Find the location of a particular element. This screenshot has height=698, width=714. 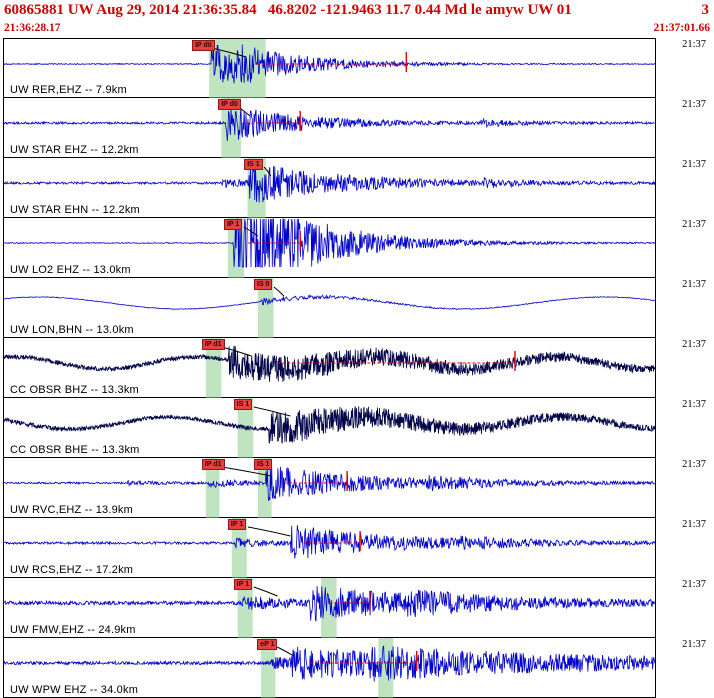

trace-plot-area: UW RCS,EHZ -- 17.2km IP 1 is located at coordinates (329, 548).